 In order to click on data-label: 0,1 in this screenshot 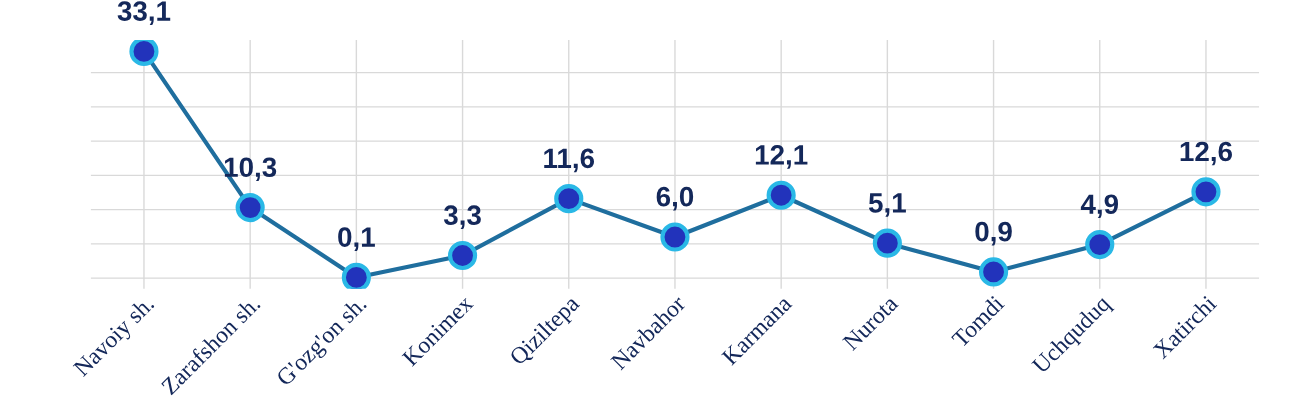, I will do `click(356, 239)`.